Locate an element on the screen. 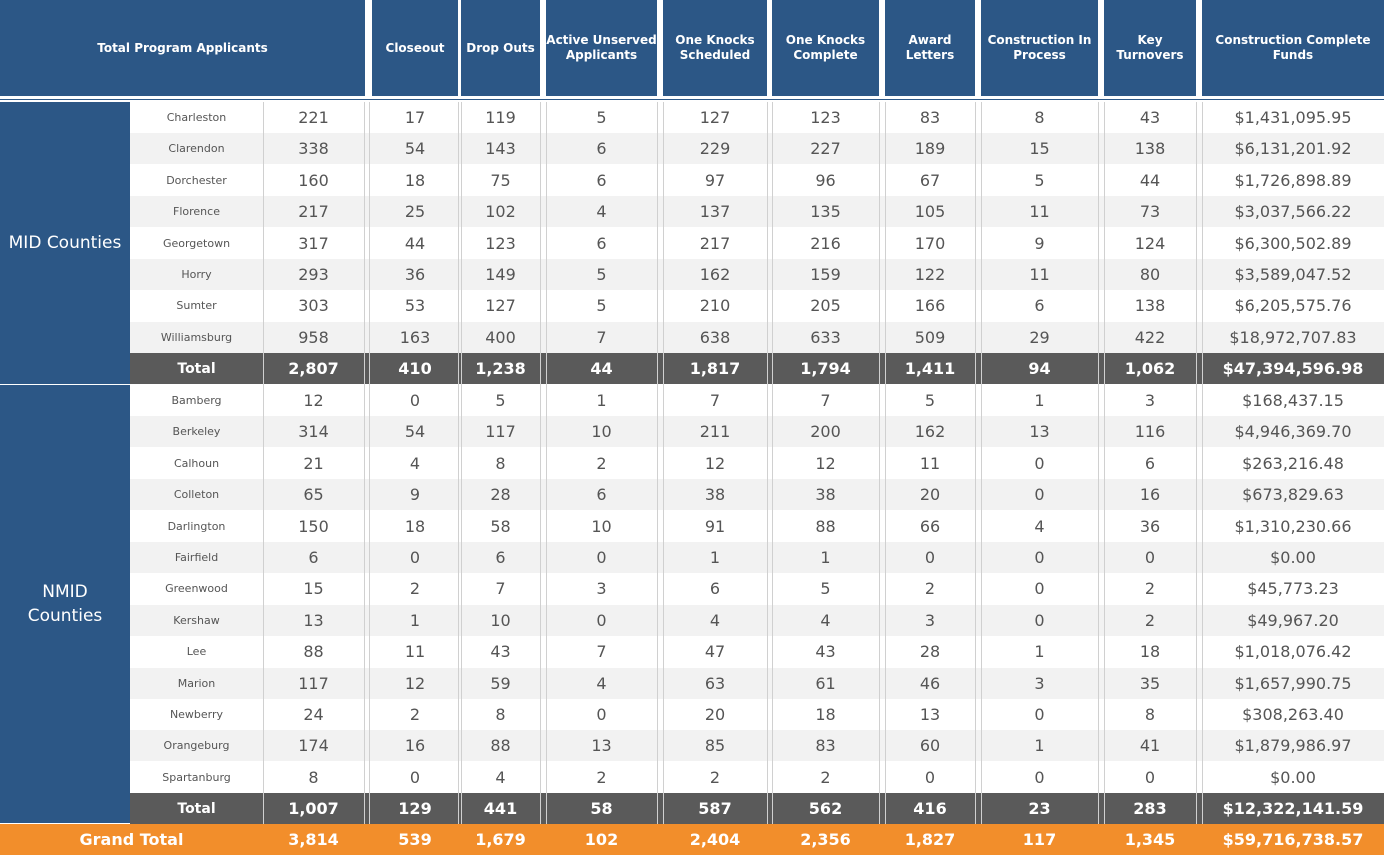  value-cell: 200 is located at coordinates (825, 432).